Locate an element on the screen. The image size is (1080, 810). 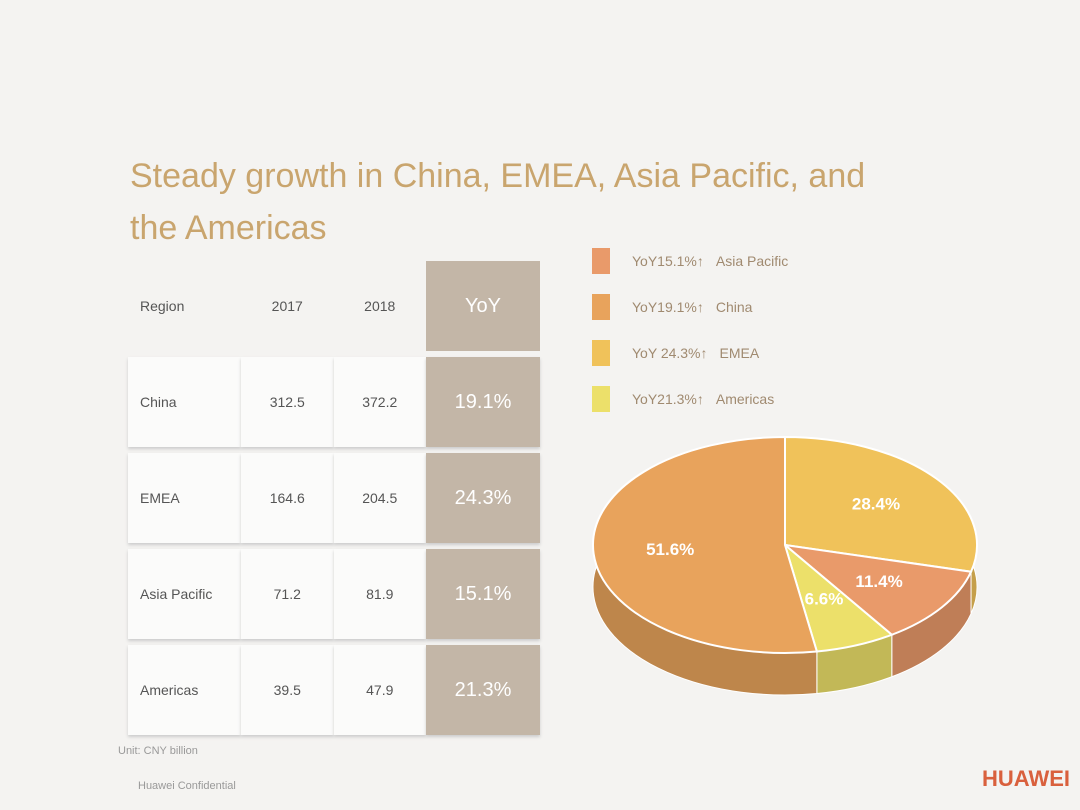
yoy-cell: 24.3% is located at coordinates (483, 498).